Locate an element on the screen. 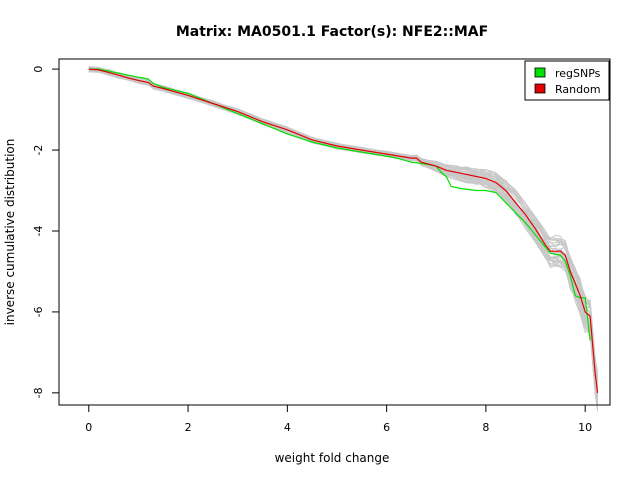 This screenshot has width=640, height=480. y-tick-label: -6 is located at coordinates (38, 311).